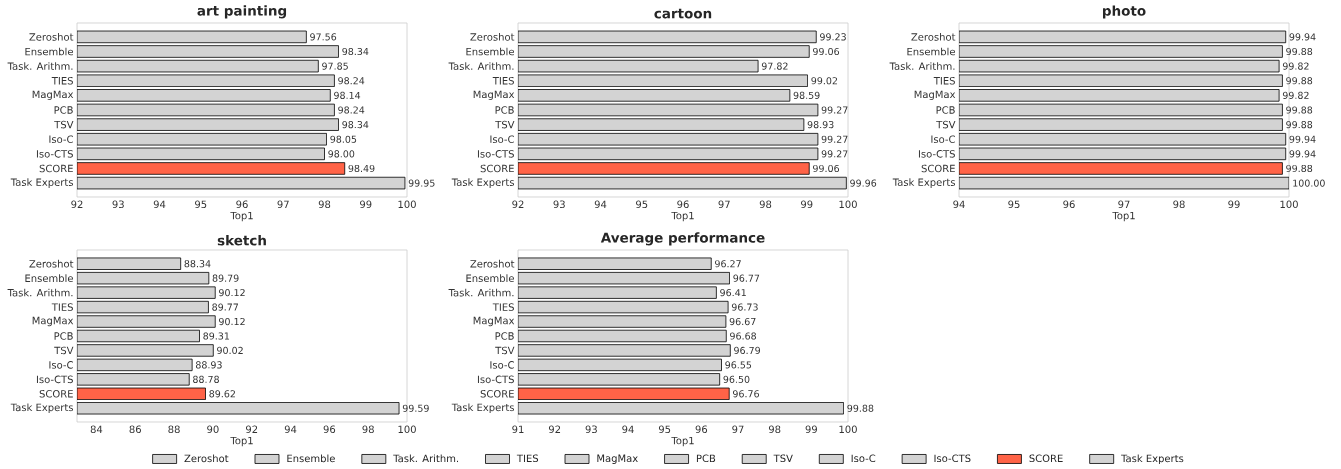 The image size is (1341, 469). What do you see at coordinates (783, 458) in the screenshot?
I see `legend-label: TSV` at bounding box center [783, 458].